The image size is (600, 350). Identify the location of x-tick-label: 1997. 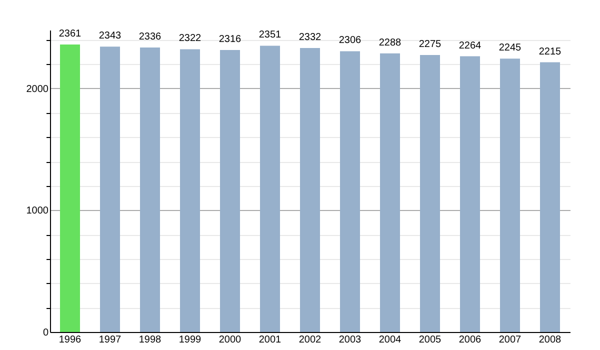
(110, 340).